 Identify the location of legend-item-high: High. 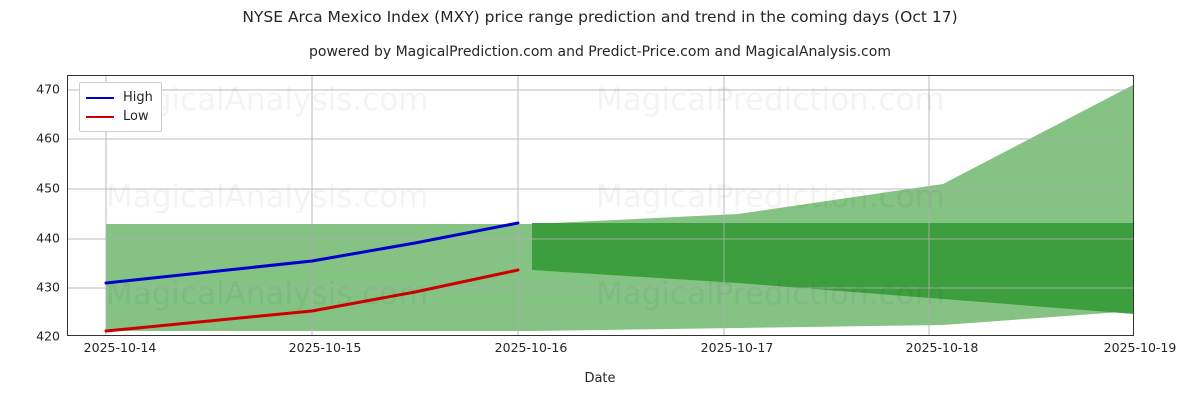
(119, 97).